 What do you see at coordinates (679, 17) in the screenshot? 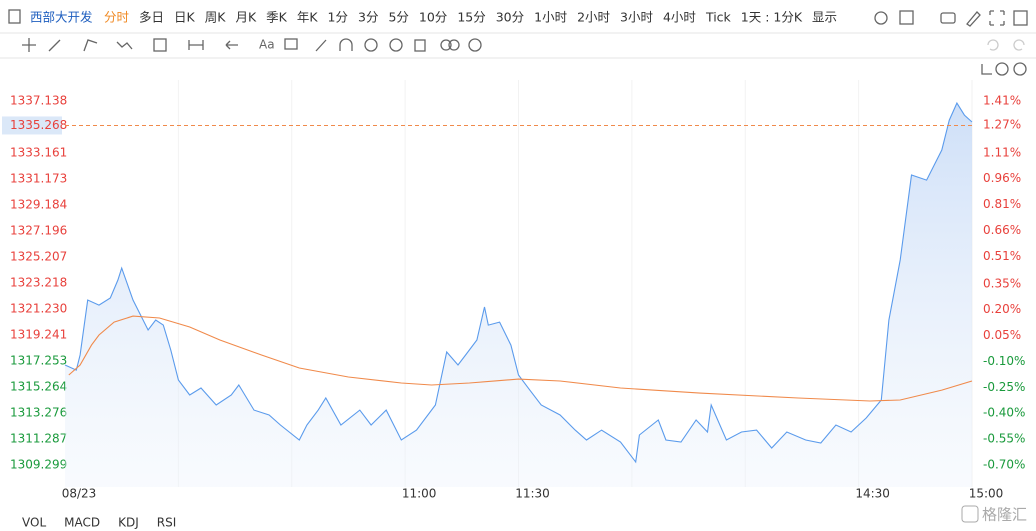
I see `timeframe-tab: 4小时` at bounding box center [679, 17].